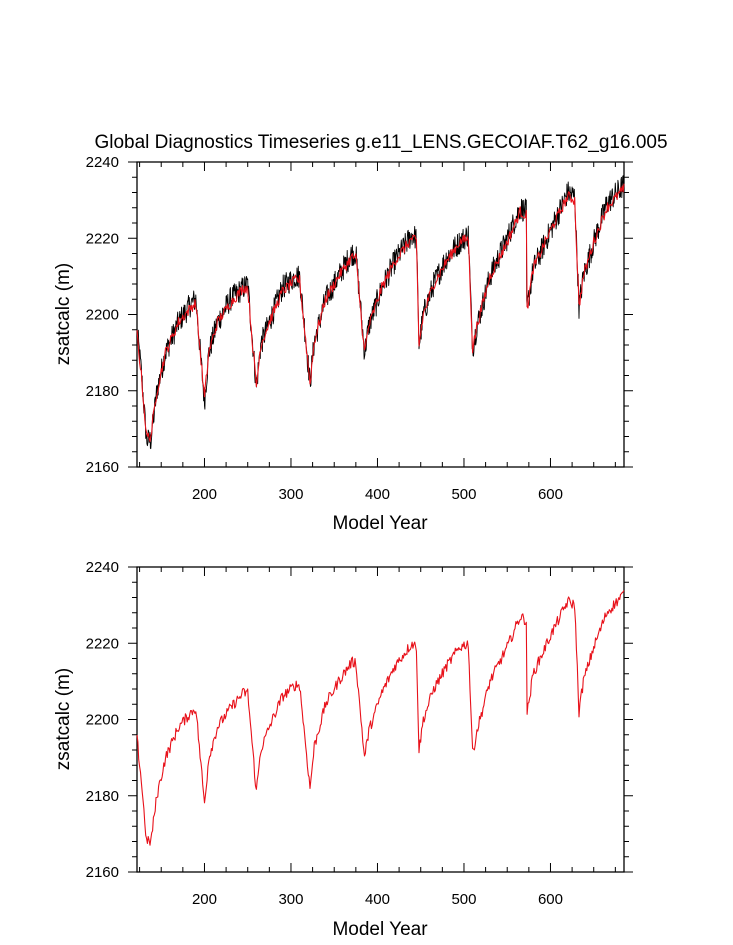 This screenshot has width=733, height=945. What do you see at coordinates (102, 162) in the screenshot?
I see `top-ytick-label: 2240` at bounding box center [102, 162].